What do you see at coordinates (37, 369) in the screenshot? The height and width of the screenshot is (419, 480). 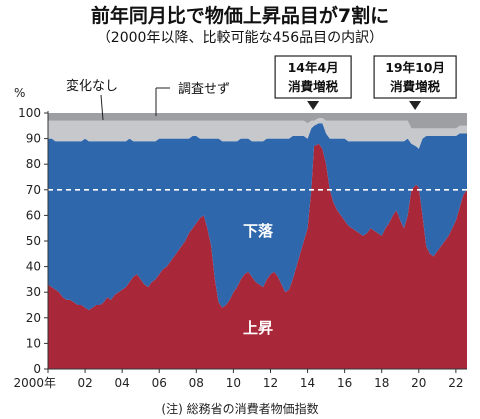 I see `y-tick-label: 0` at bounding box center [37, 369].